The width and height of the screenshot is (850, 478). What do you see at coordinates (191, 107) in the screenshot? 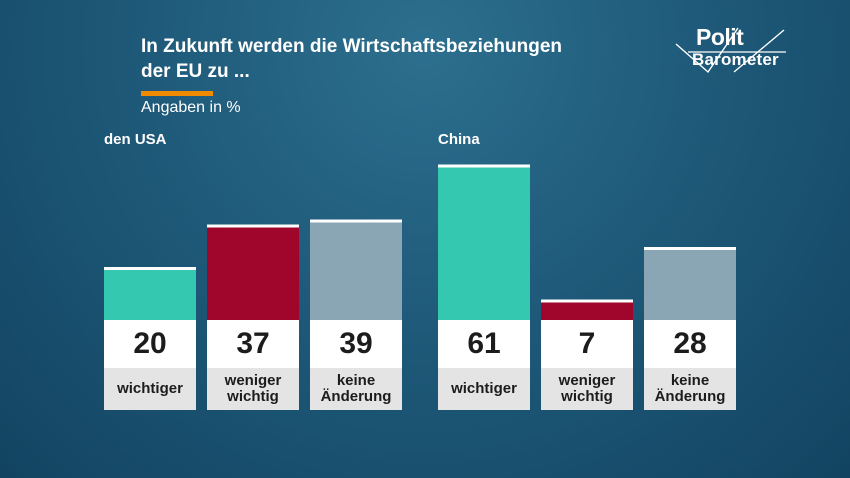
I see `chart-subtitle: Angaben in %` at bounding box center [191, 107].